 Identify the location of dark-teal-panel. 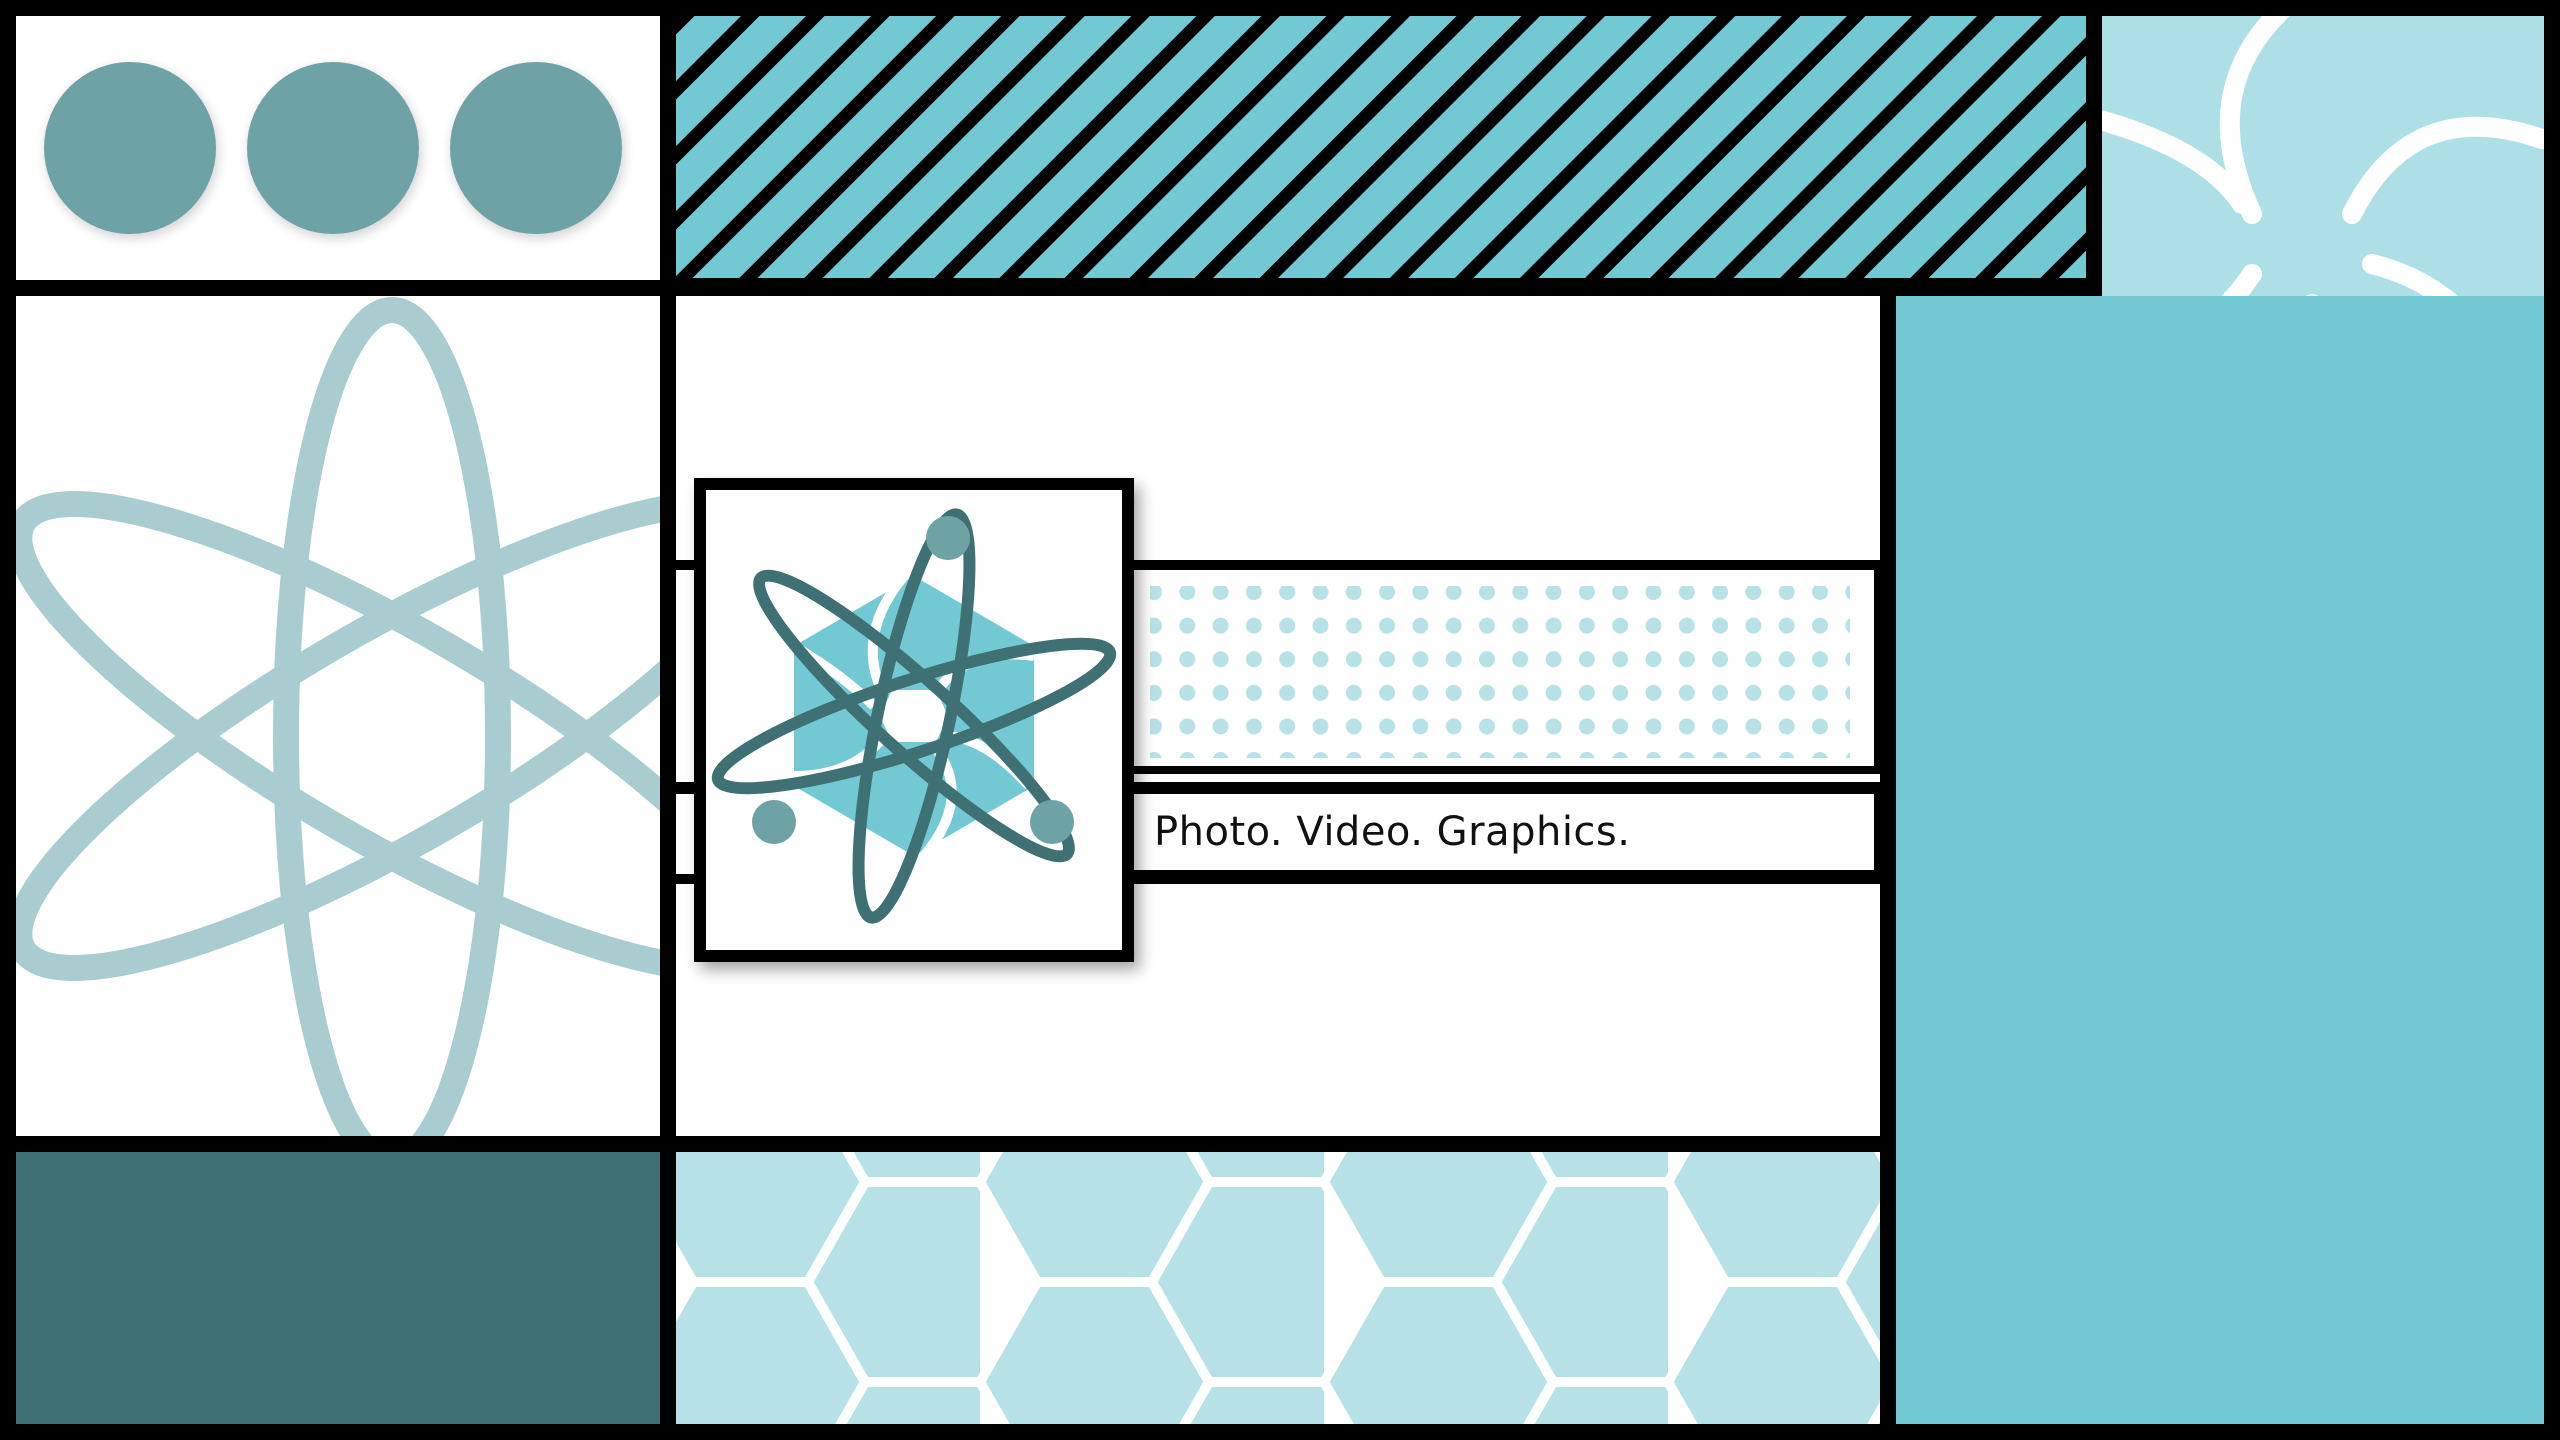
(338, 1288).